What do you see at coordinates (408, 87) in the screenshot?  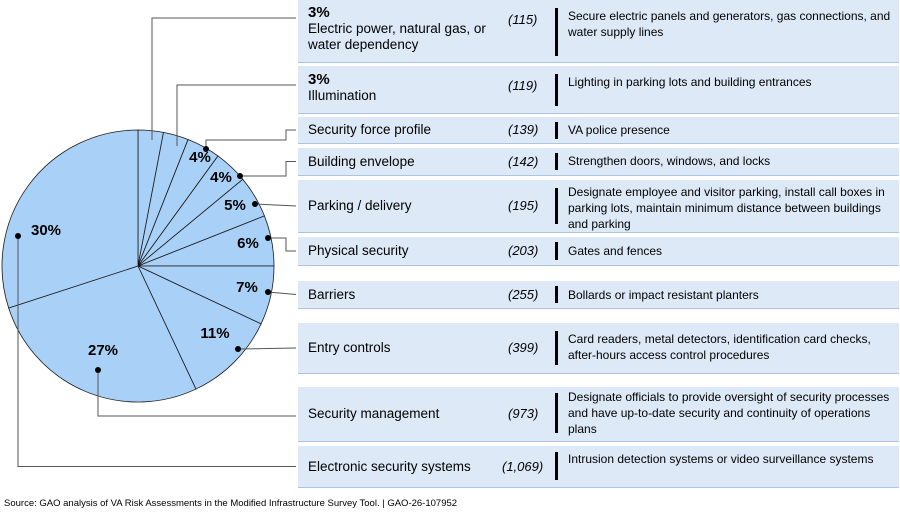 I see `category-label: 3% Illumination` at bounding box center [408, 87].